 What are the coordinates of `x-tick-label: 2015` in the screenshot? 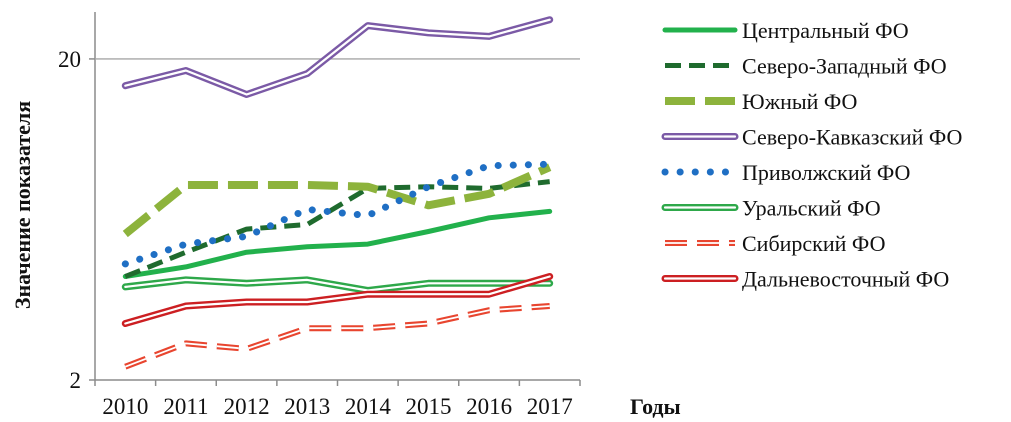 It's located at (428, 406).